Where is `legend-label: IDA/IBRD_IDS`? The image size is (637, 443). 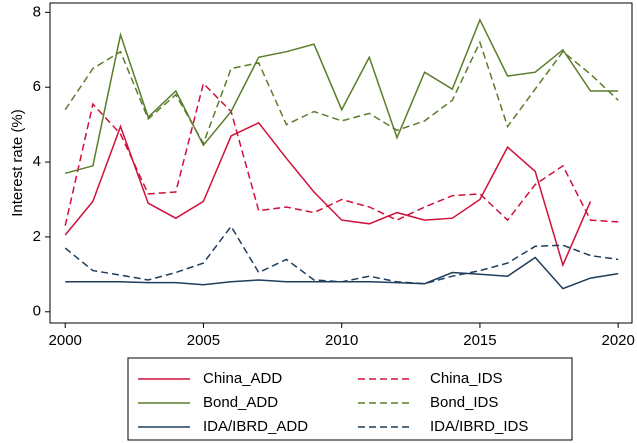
legend-label: IDA/IBRD_IDS is located at coordinates (479, 426).